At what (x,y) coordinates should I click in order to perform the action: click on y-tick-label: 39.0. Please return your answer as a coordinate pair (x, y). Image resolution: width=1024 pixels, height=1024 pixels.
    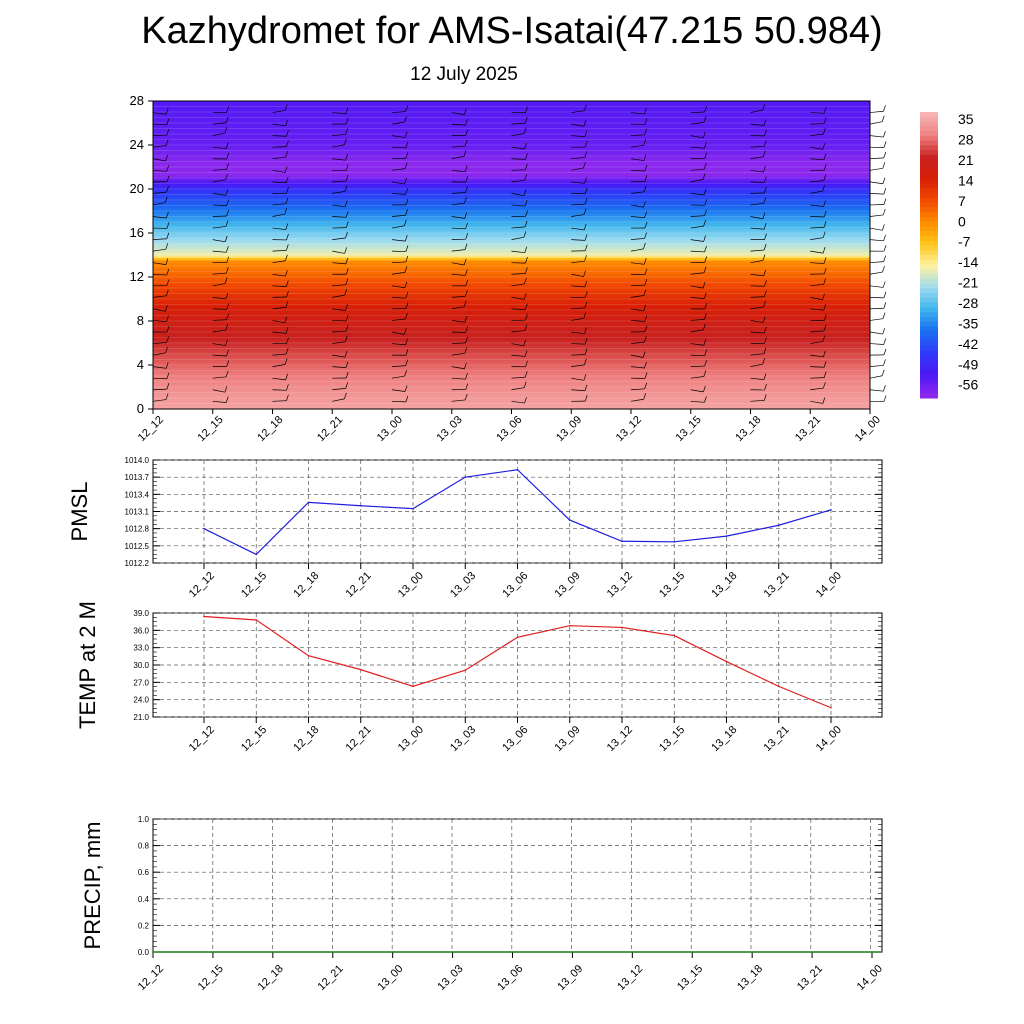
    Looking at the image, I should click on (141, 613).